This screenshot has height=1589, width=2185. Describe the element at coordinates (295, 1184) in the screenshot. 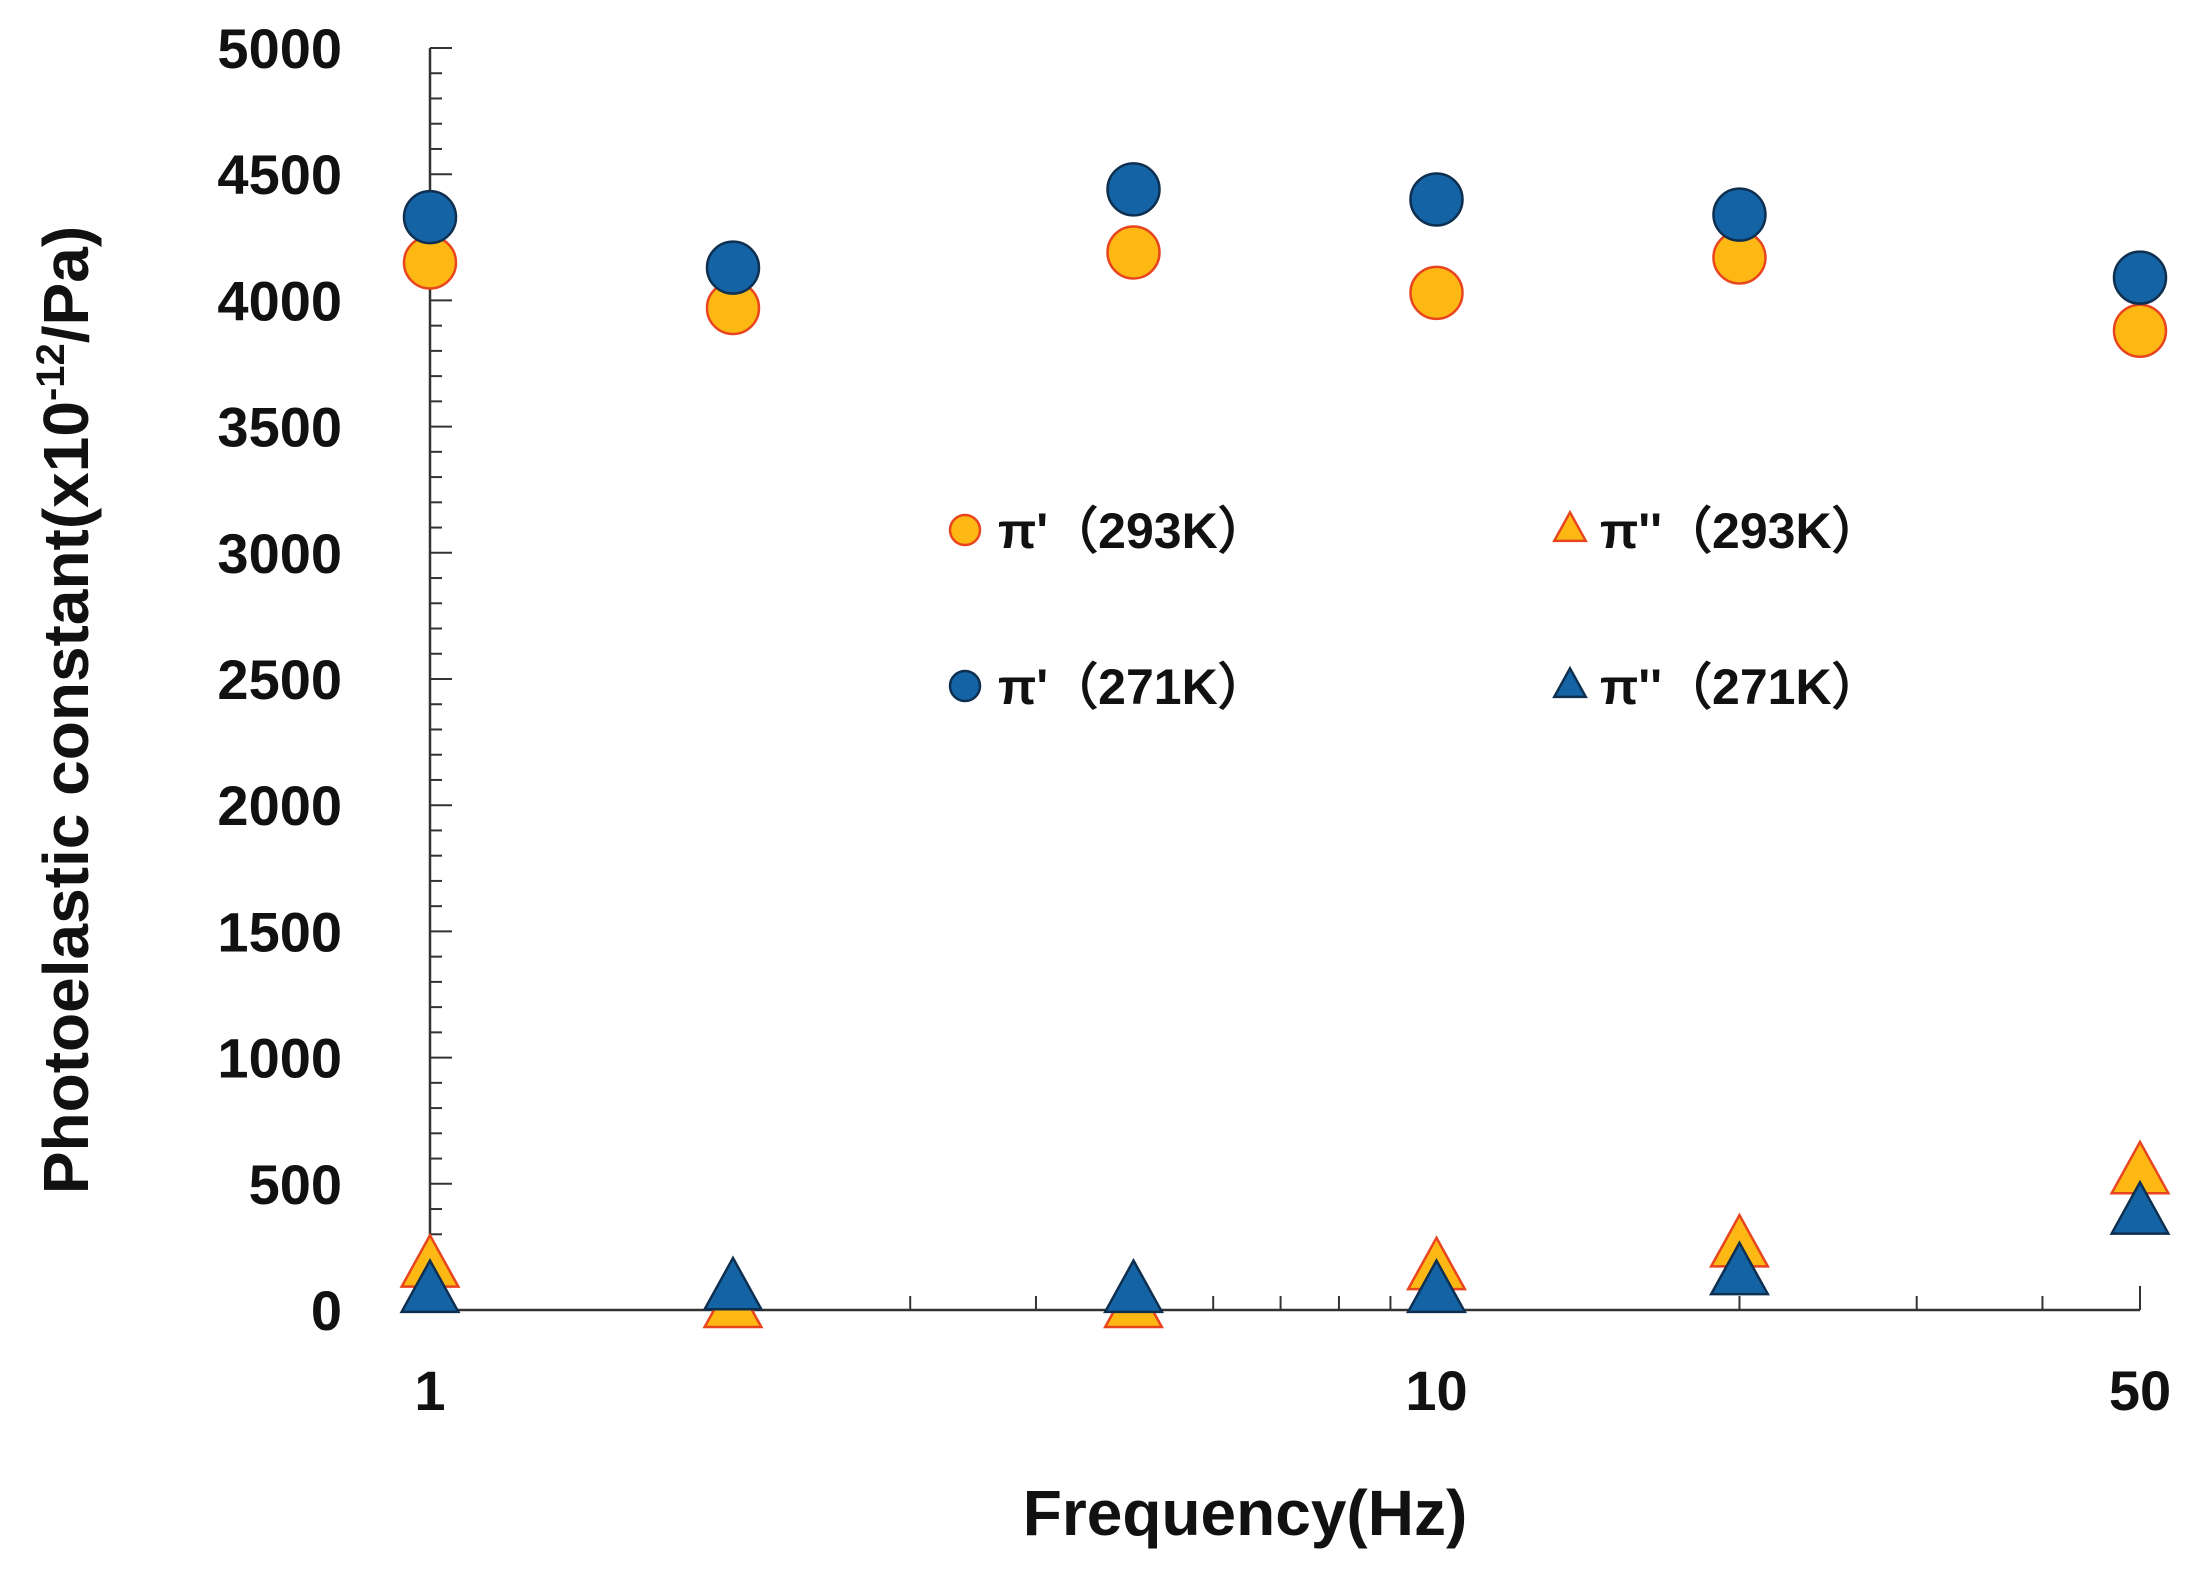

I see `y-tick-label: 500` at that location.